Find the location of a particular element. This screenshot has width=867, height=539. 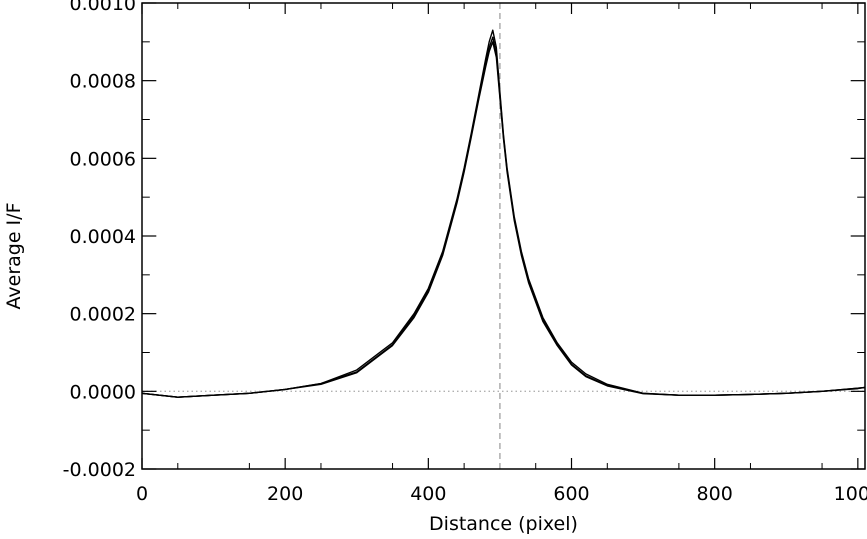

x-tick-label: 200 is located at coordinates (285, 494).